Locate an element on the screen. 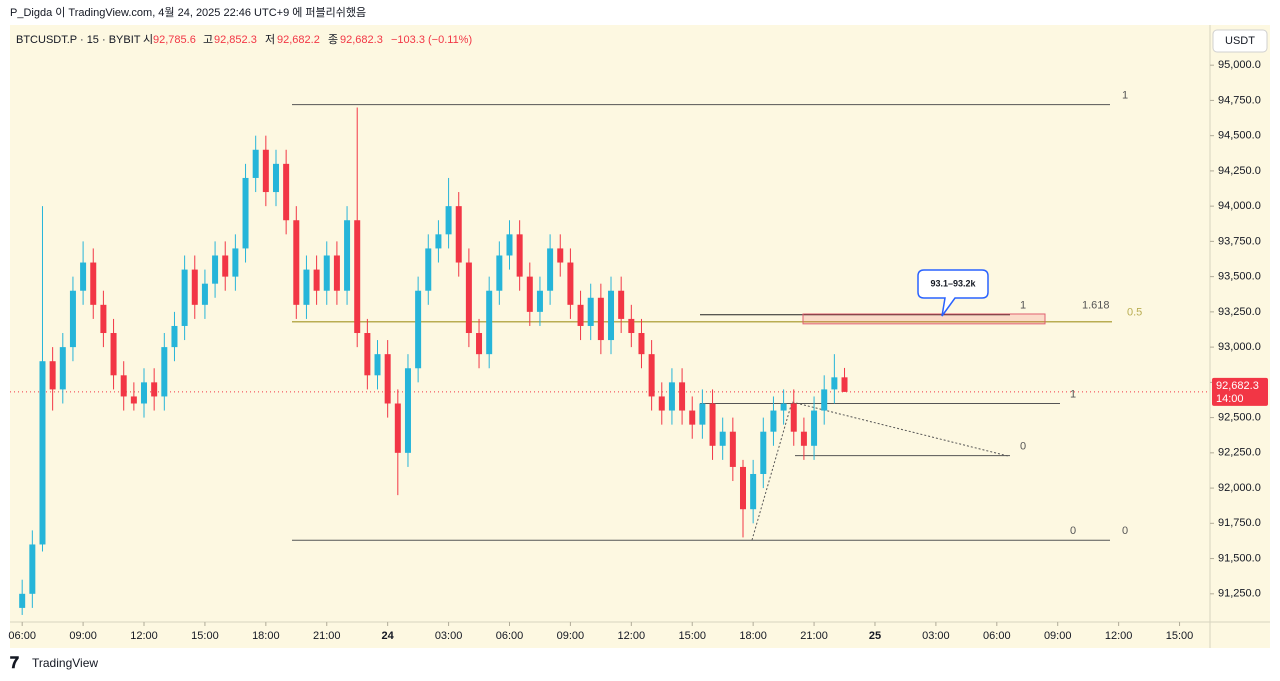 This screenshot has width=1280, height=681. low-value: 92,682.2 is located at coordinates (298, 40).